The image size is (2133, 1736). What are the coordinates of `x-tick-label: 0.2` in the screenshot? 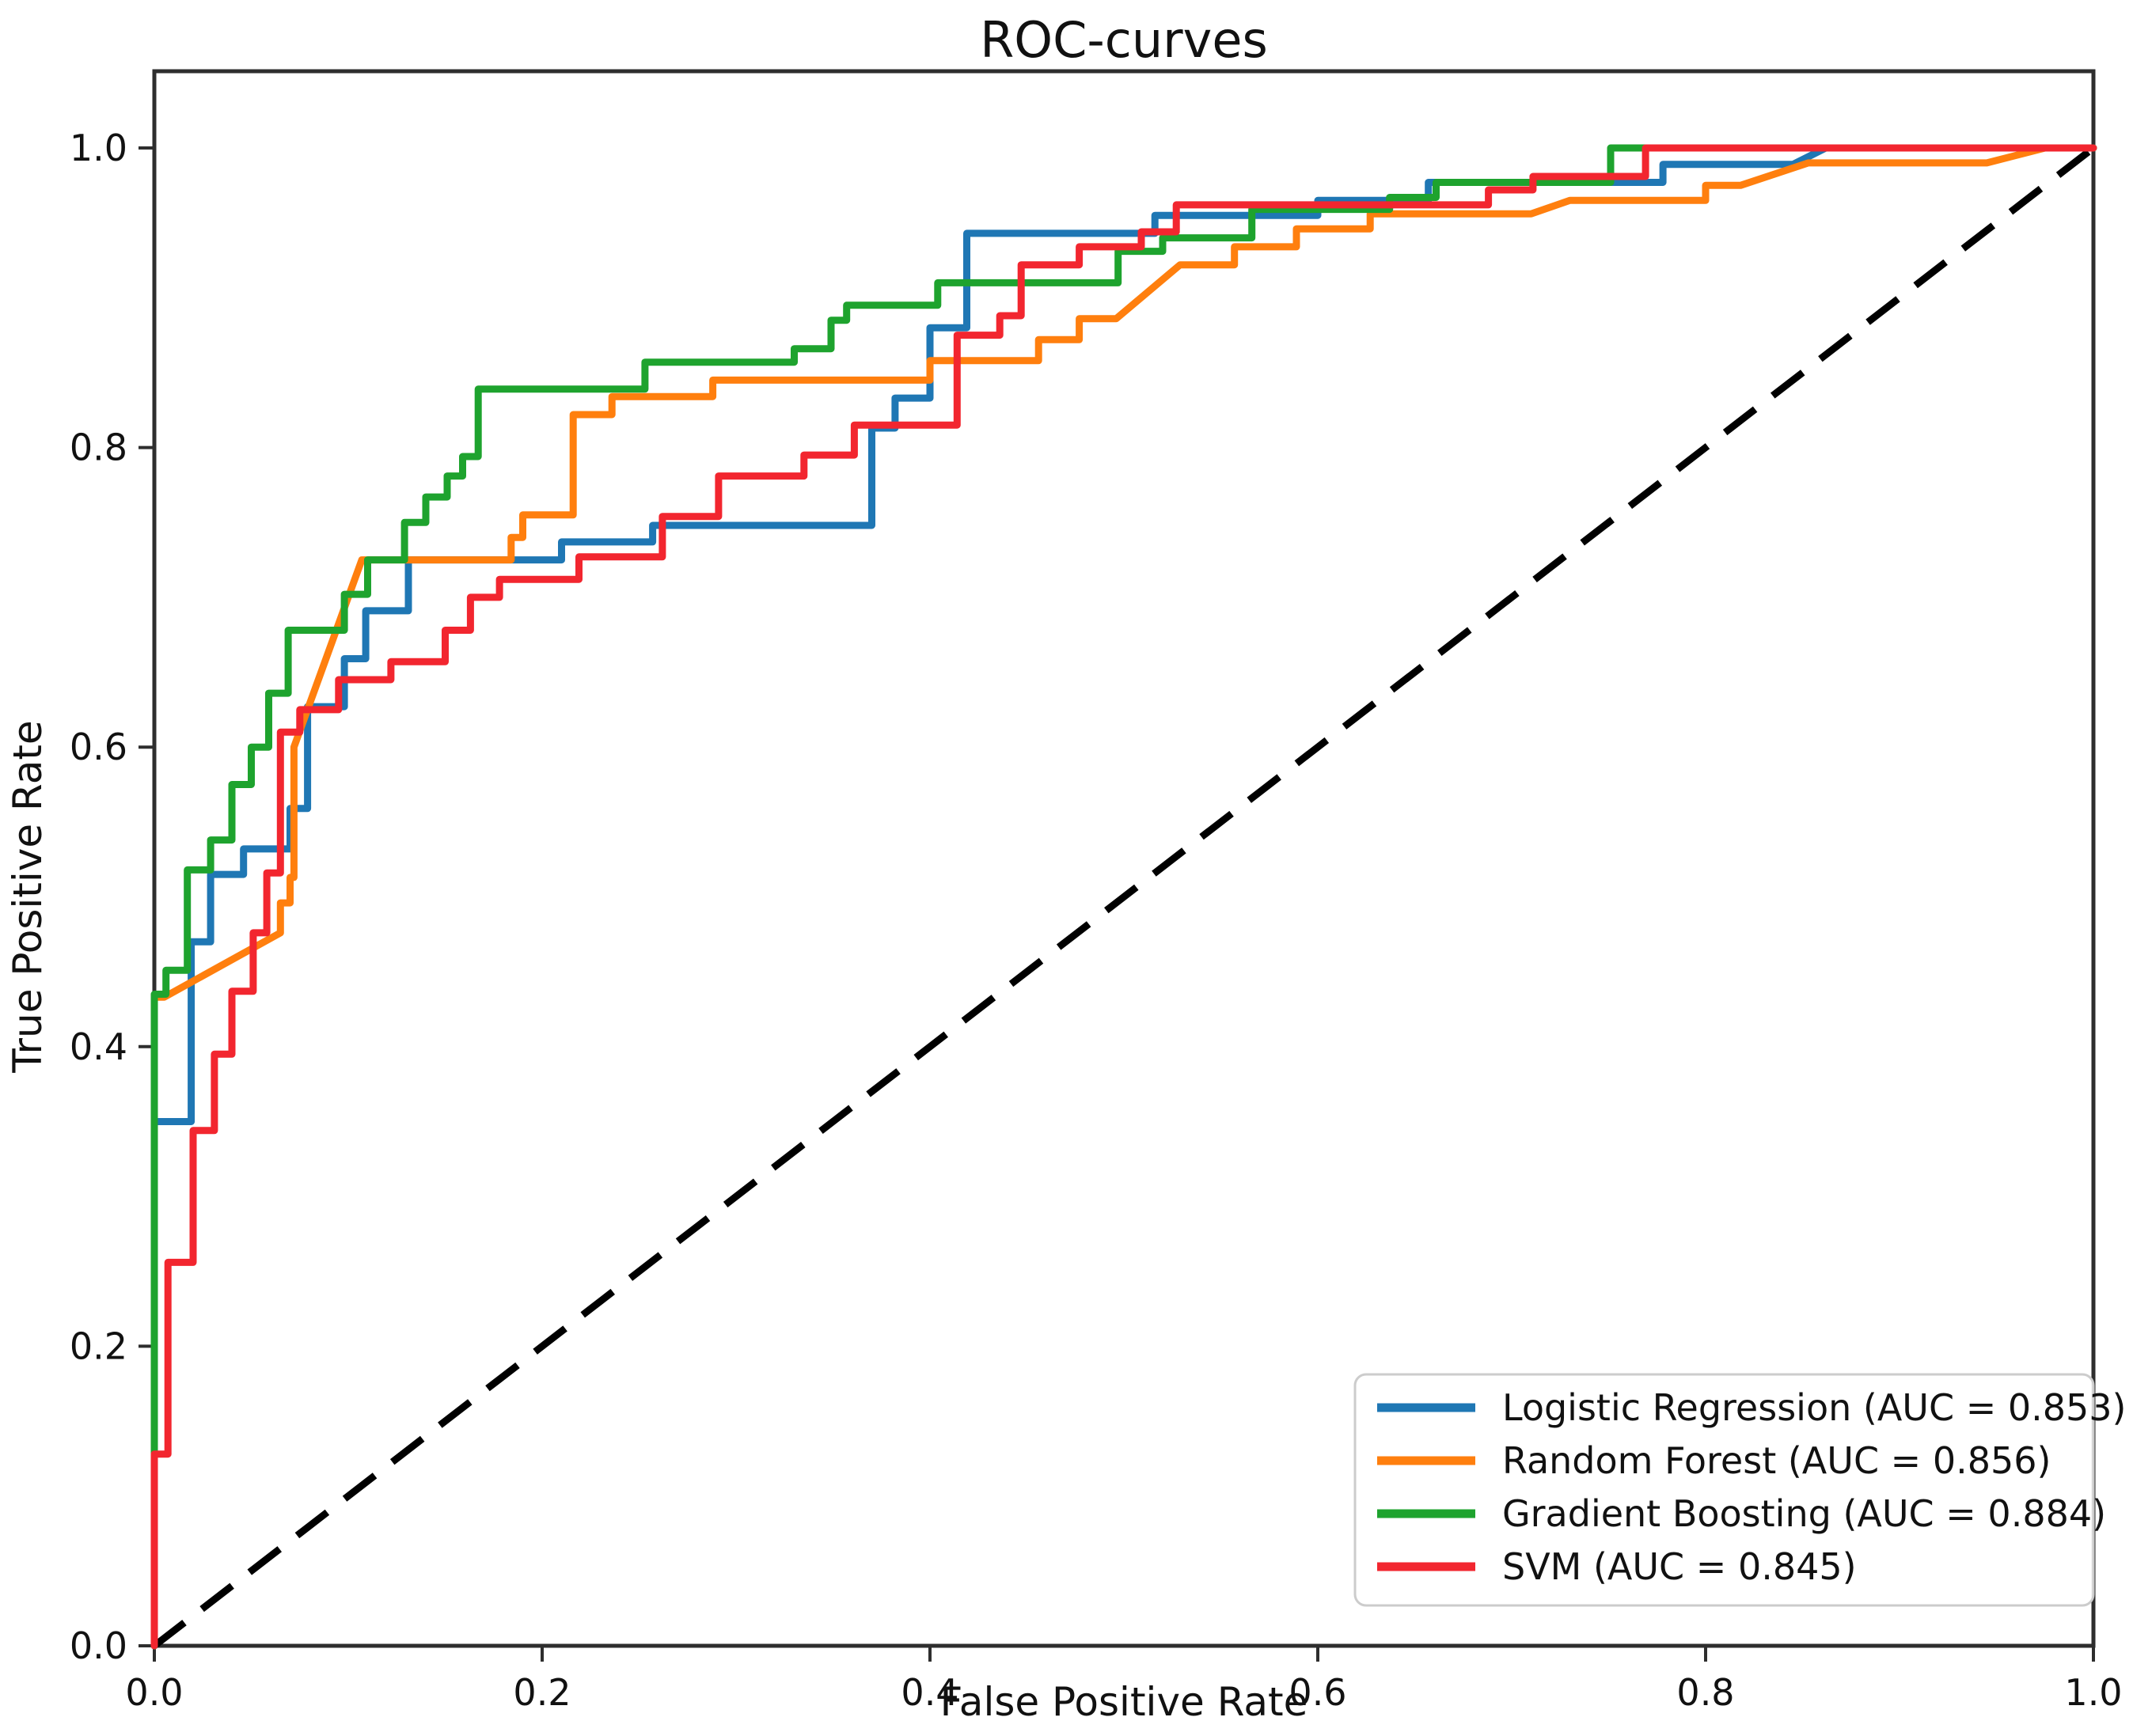 It's located at (542, 1693).